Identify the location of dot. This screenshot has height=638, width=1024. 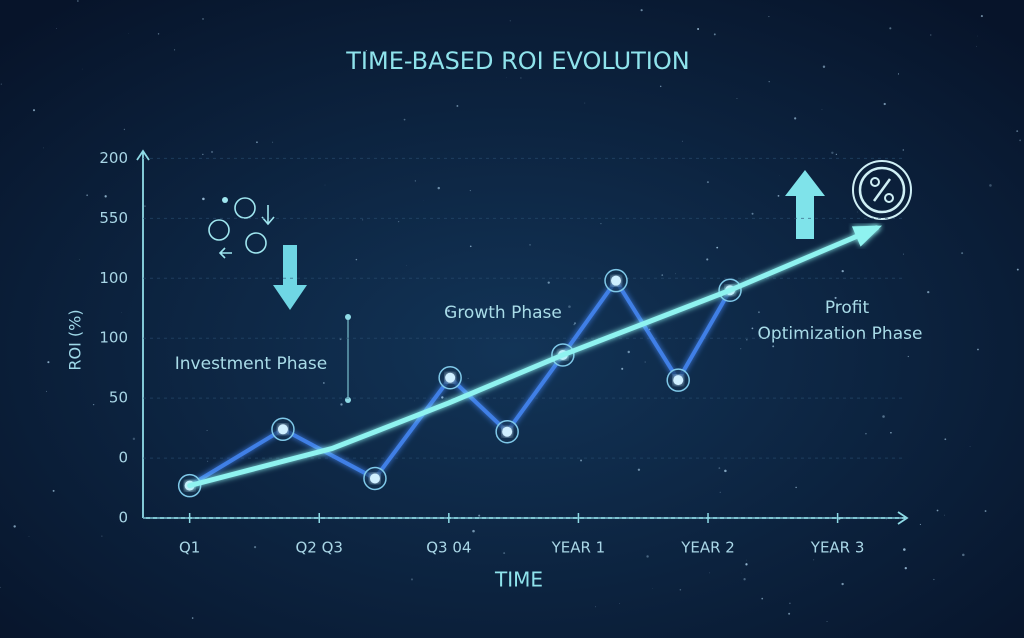
(225, 200).